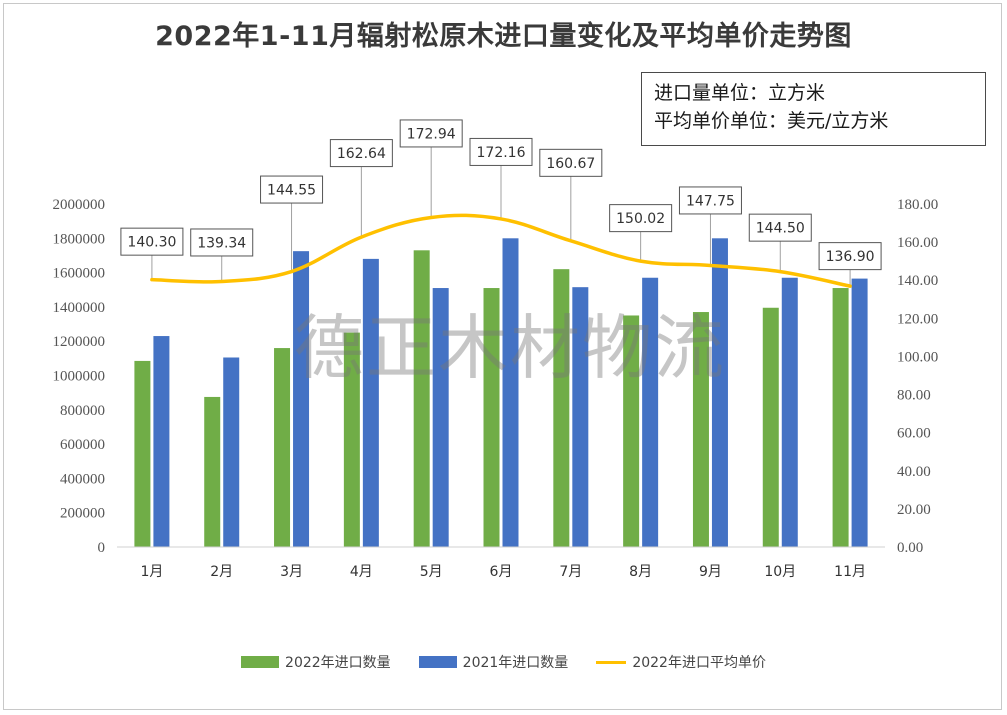  I want to click on right-tick-label: 40.00, so click(914, 472).